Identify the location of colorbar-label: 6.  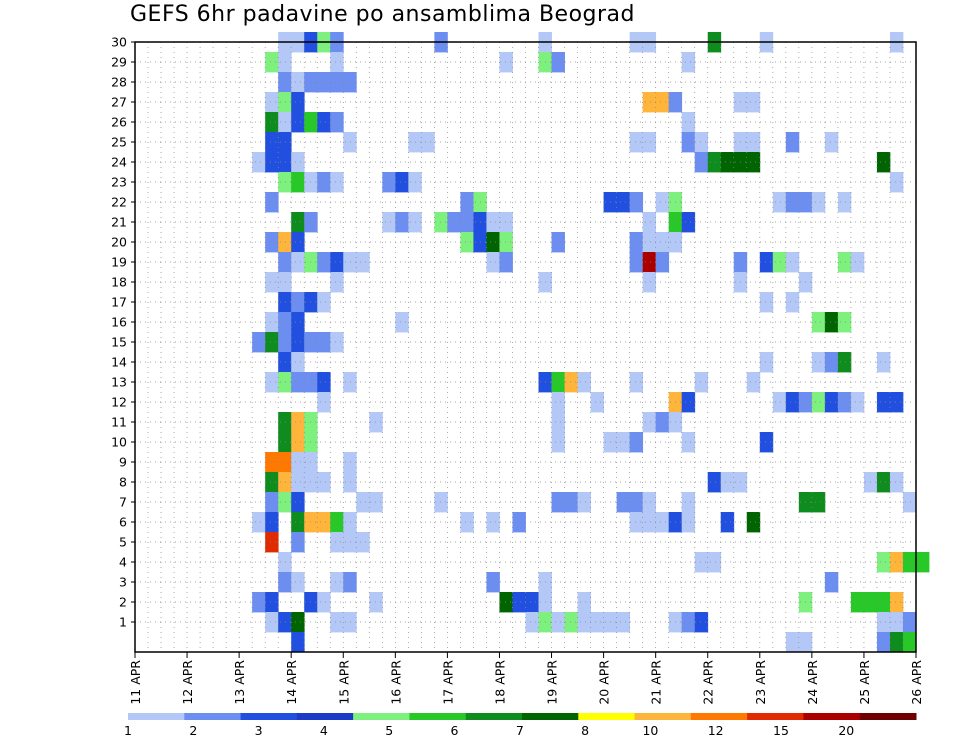
(455, 730).